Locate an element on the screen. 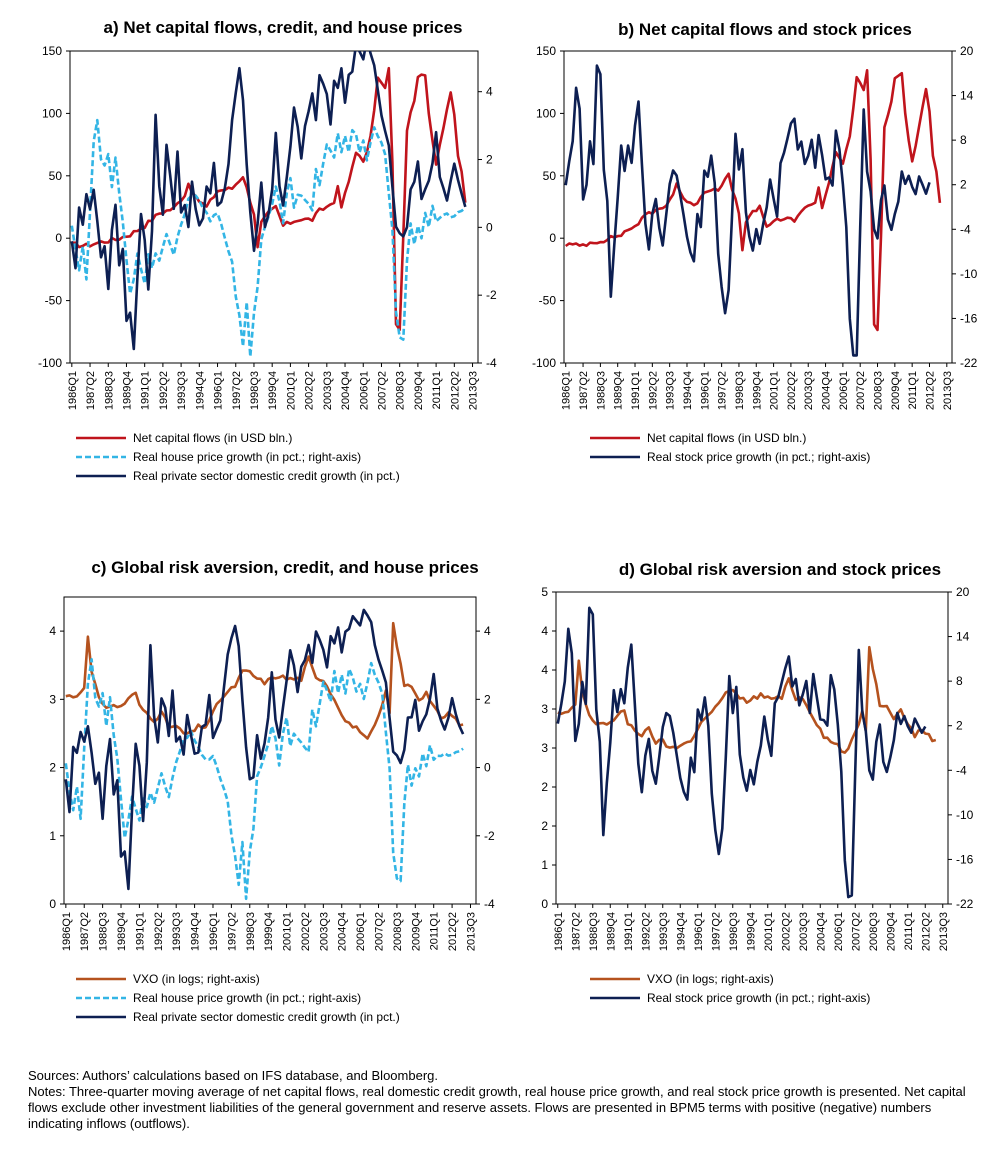  legend-label: VXO (in logs; right-axis) is located at coordinates (196, 979).